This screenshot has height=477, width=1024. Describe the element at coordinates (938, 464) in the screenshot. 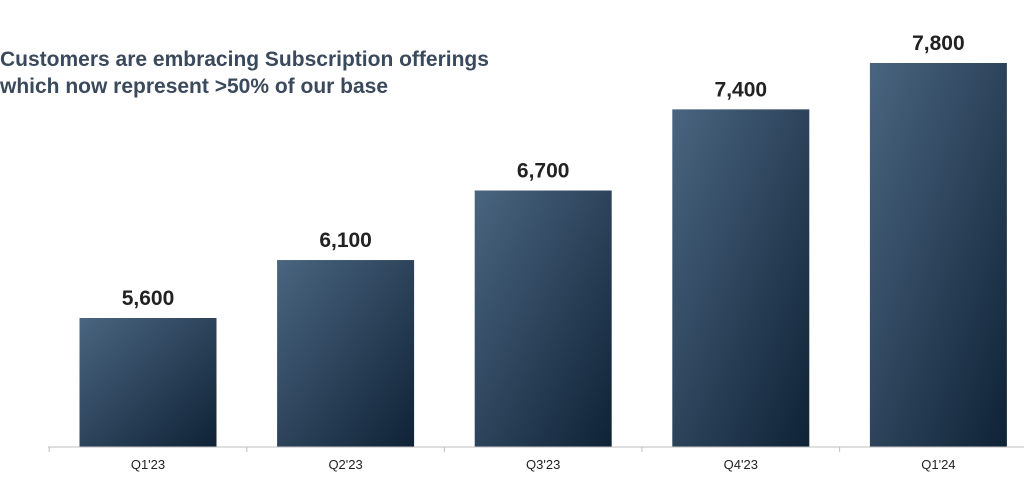

I see `x-tick-label: Q1'24` at that location.